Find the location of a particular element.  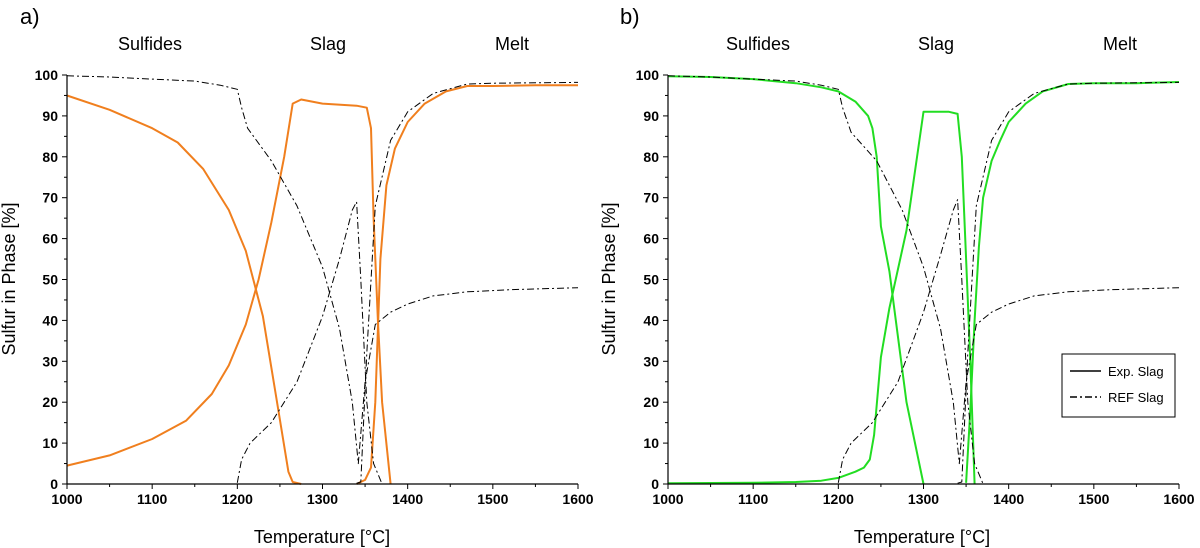

legend: Exp. Slag REF Slag is located at coordinates (1118, 385).